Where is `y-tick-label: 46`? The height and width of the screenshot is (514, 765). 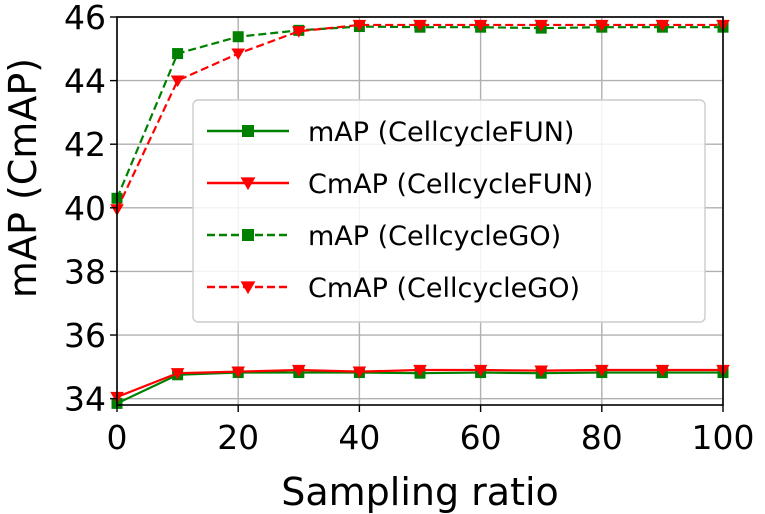
y-tick-label: 46 is located at coordinates (85, 18).